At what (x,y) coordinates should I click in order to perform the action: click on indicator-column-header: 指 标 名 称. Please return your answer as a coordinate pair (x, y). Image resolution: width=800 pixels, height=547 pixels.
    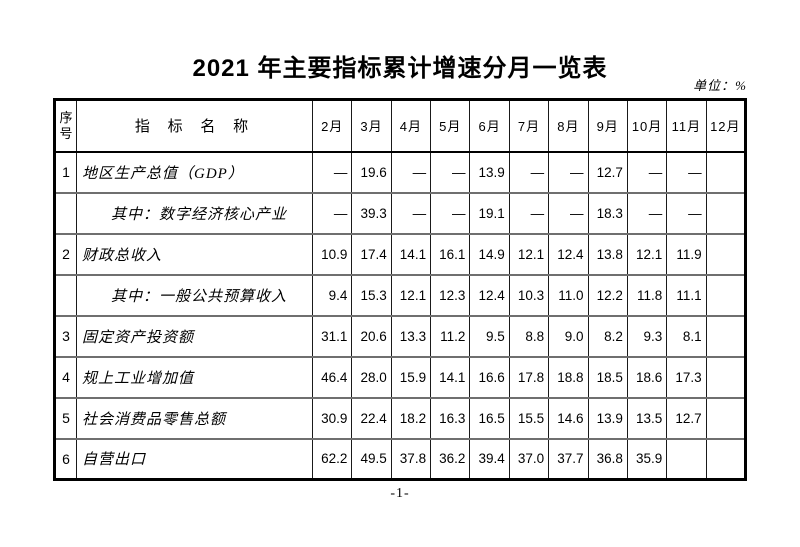
    Looking at the image, I should click on (194, 126).